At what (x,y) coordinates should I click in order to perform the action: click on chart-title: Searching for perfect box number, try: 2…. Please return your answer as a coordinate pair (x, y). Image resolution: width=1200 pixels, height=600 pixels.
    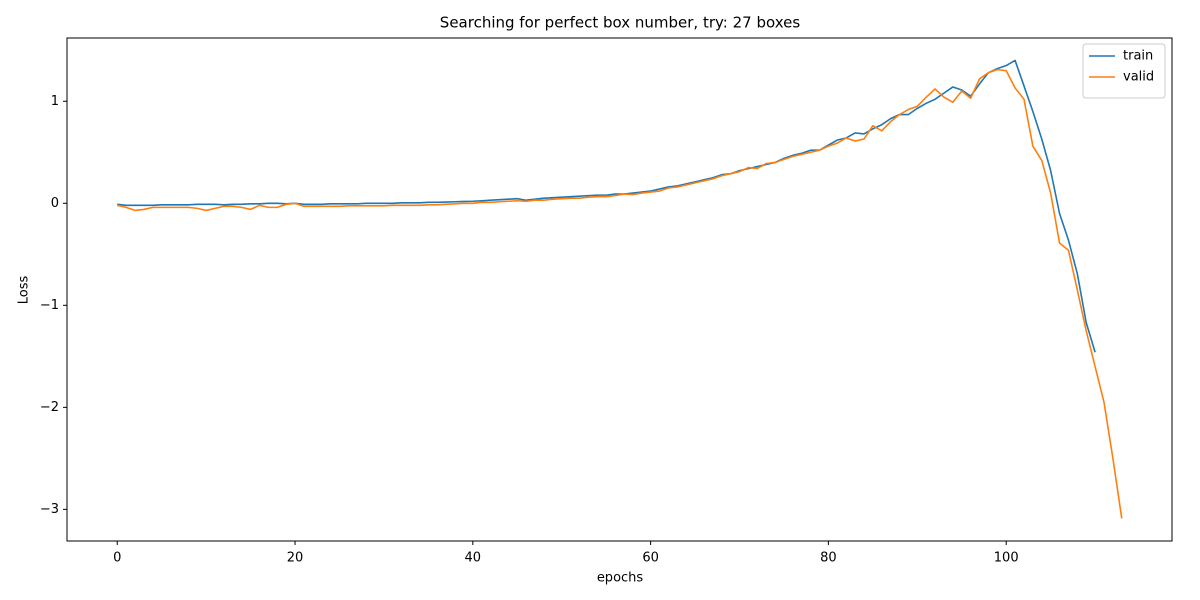
    Looking at the image, I should click on (620, 23).